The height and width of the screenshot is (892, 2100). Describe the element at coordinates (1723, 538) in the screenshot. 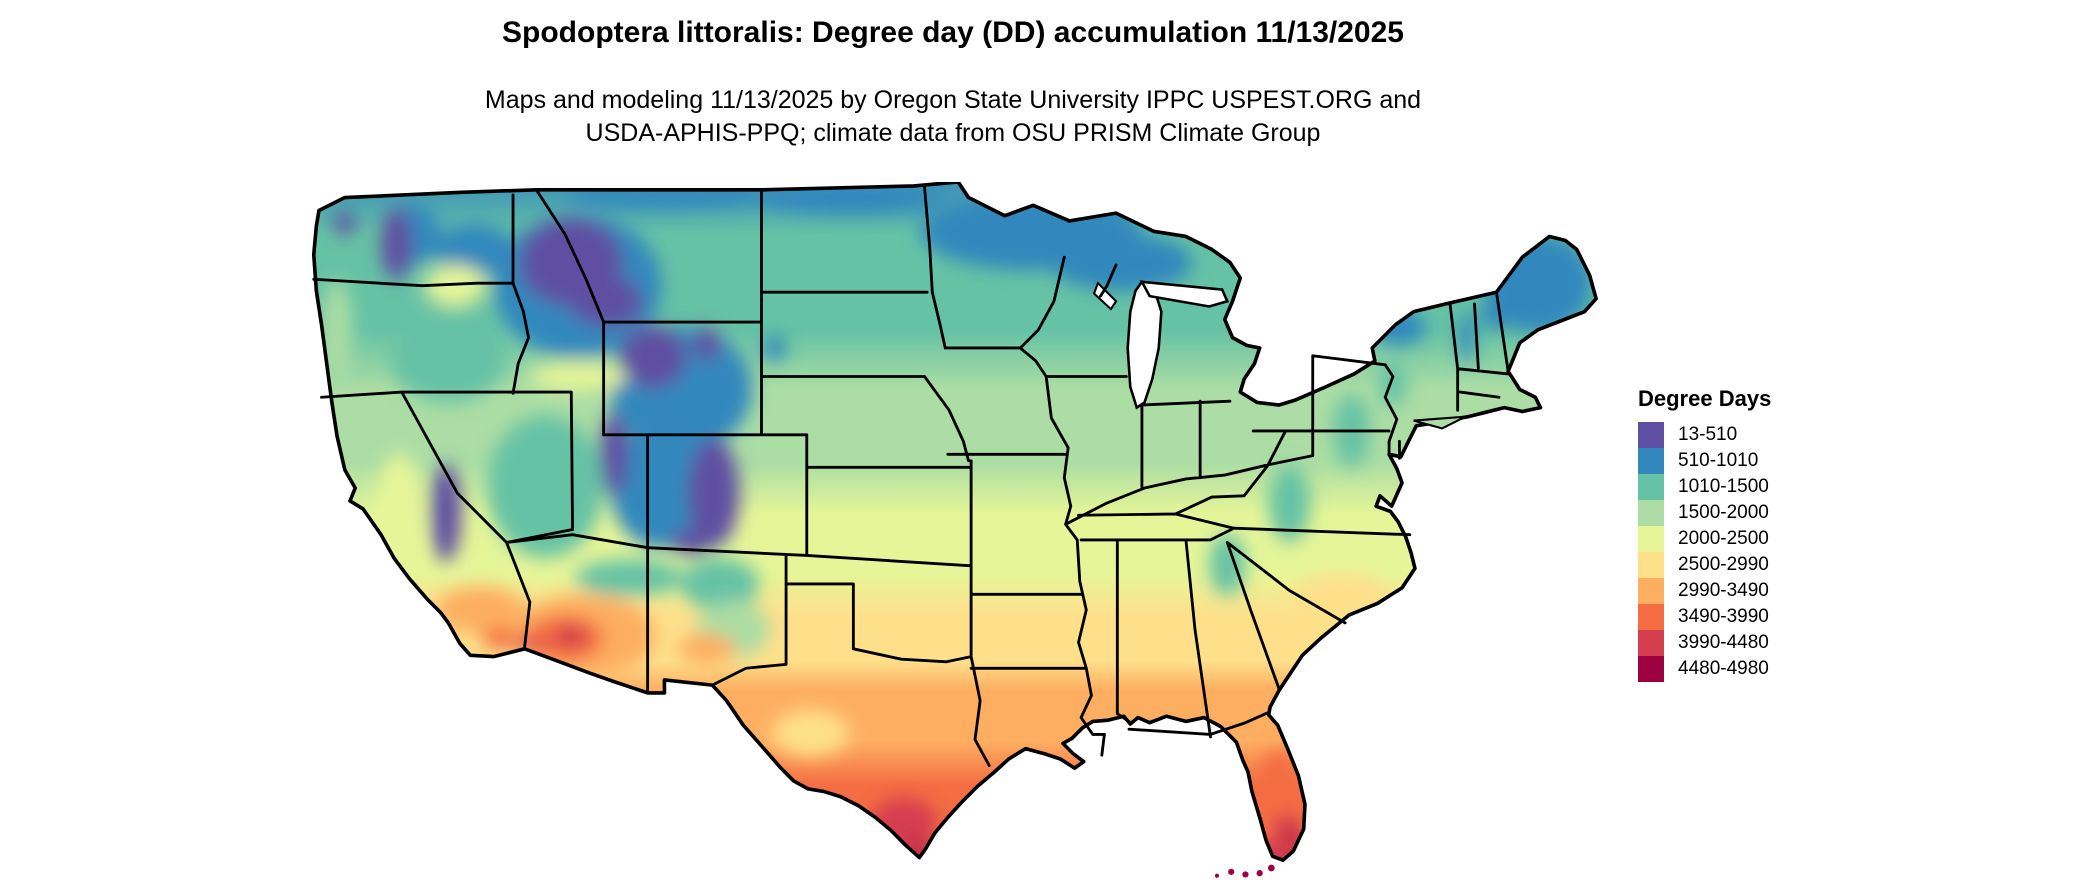

I see `legend-label: 2000-2500` at that location.